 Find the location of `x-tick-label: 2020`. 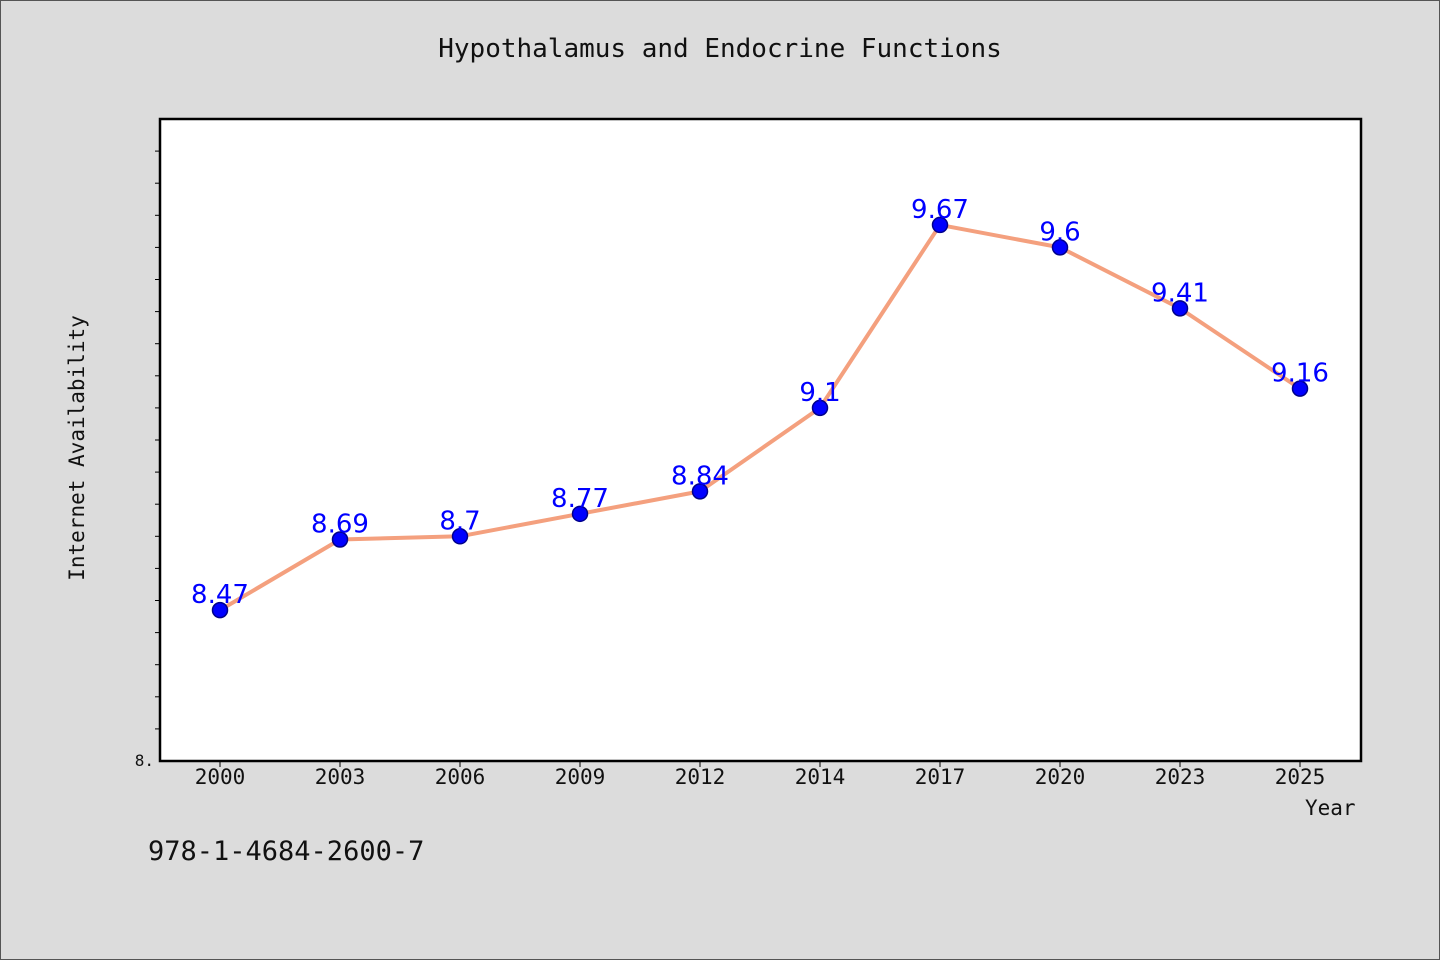

x-tick-label: 2020 is located at coordinates (1060, 777).